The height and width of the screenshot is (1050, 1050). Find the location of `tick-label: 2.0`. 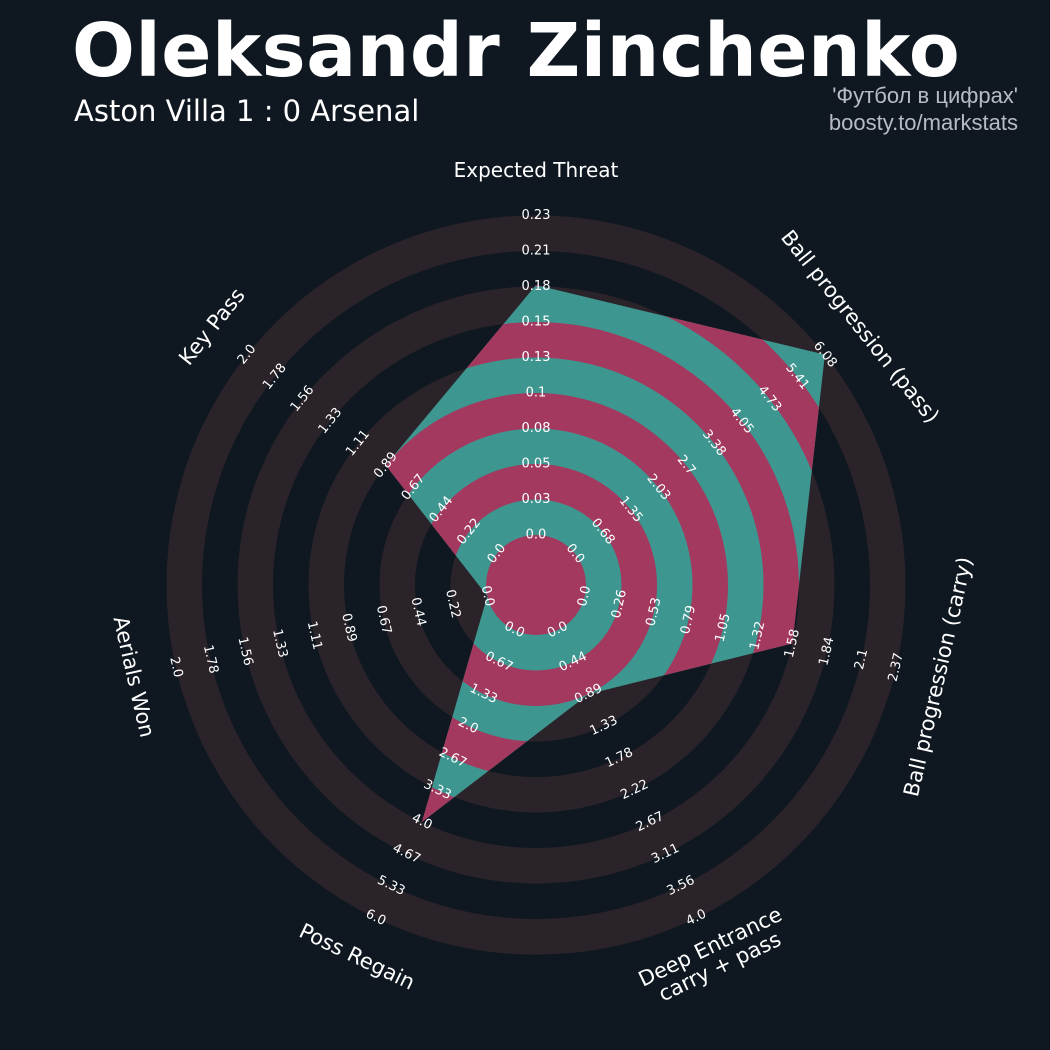

tick-label: 2.0 is located at coordinates (175, 667).